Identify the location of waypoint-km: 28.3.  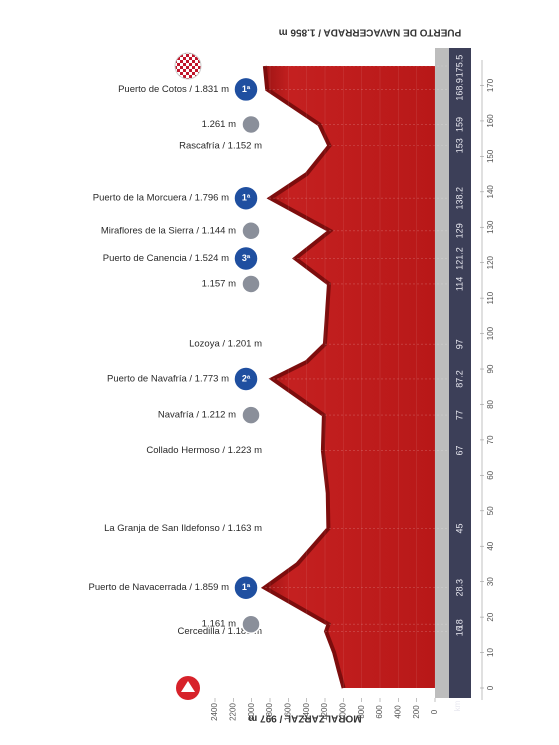
(459, 588).